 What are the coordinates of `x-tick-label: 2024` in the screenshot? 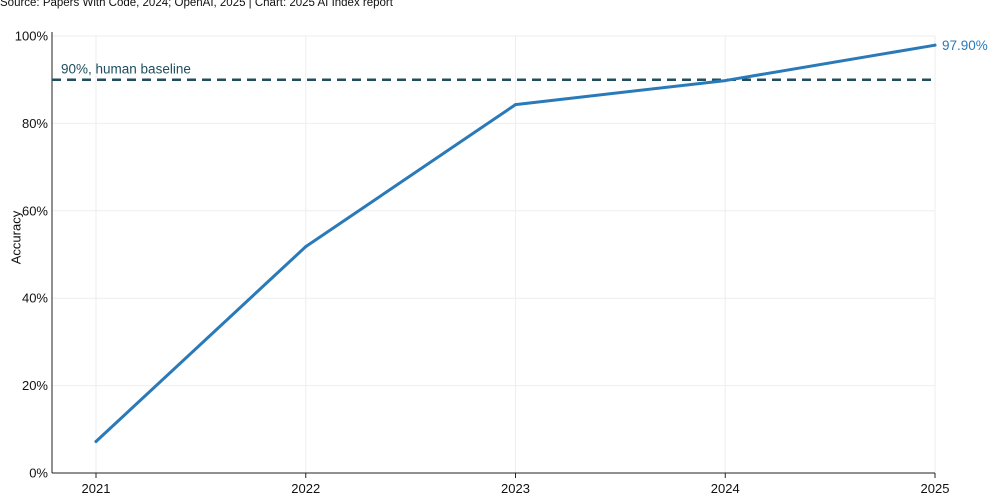 It's located at (725, 488).